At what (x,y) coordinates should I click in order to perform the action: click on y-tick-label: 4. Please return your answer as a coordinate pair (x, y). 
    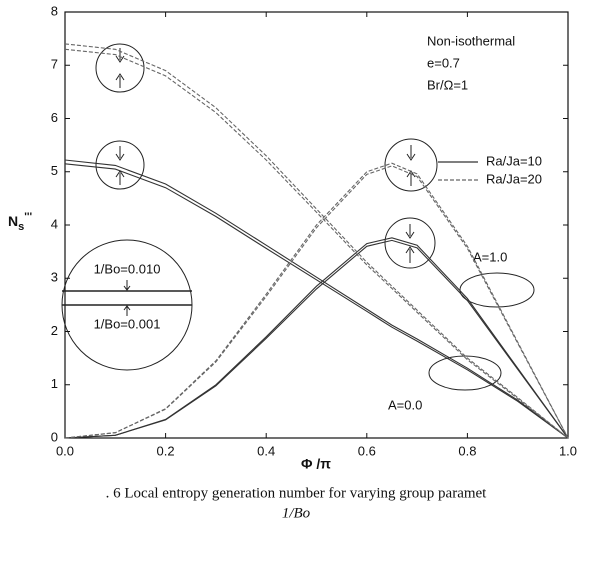
    Looking at the image, I should click on (54, 223).